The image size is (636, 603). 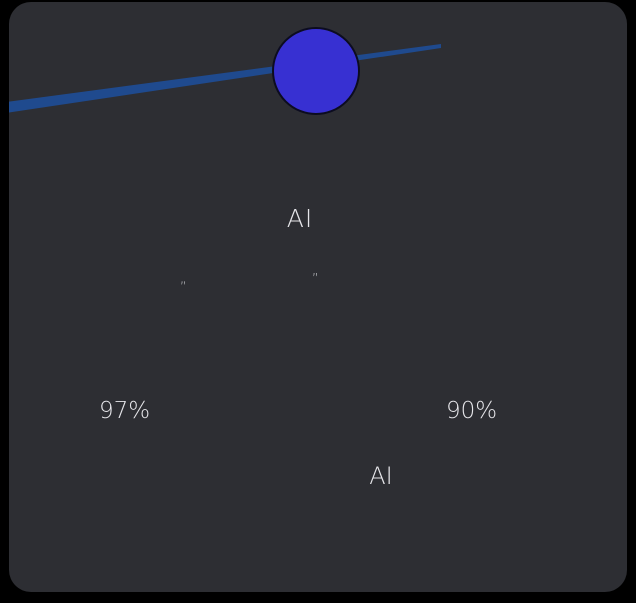 What do you see at coordinates (315, 279) in the screenshot?
I see `quote-close-mark: ”` at bounding box center [315, 279].